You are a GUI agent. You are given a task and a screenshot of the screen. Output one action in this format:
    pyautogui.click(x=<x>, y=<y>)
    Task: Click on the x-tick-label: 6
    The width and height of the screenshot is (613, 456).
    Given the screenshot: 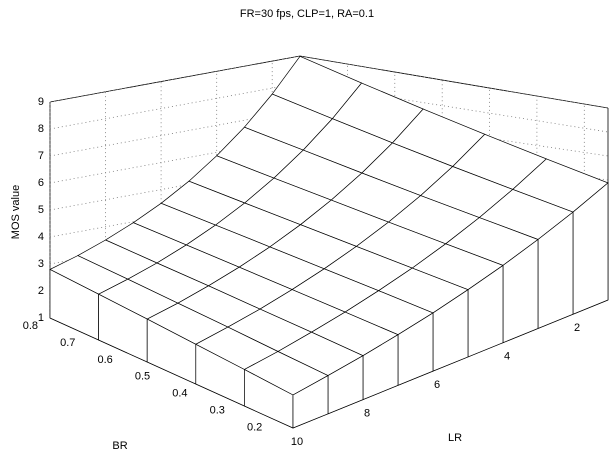 What is the action you would take?
    pyautogui.click(x=437, y=385)
    